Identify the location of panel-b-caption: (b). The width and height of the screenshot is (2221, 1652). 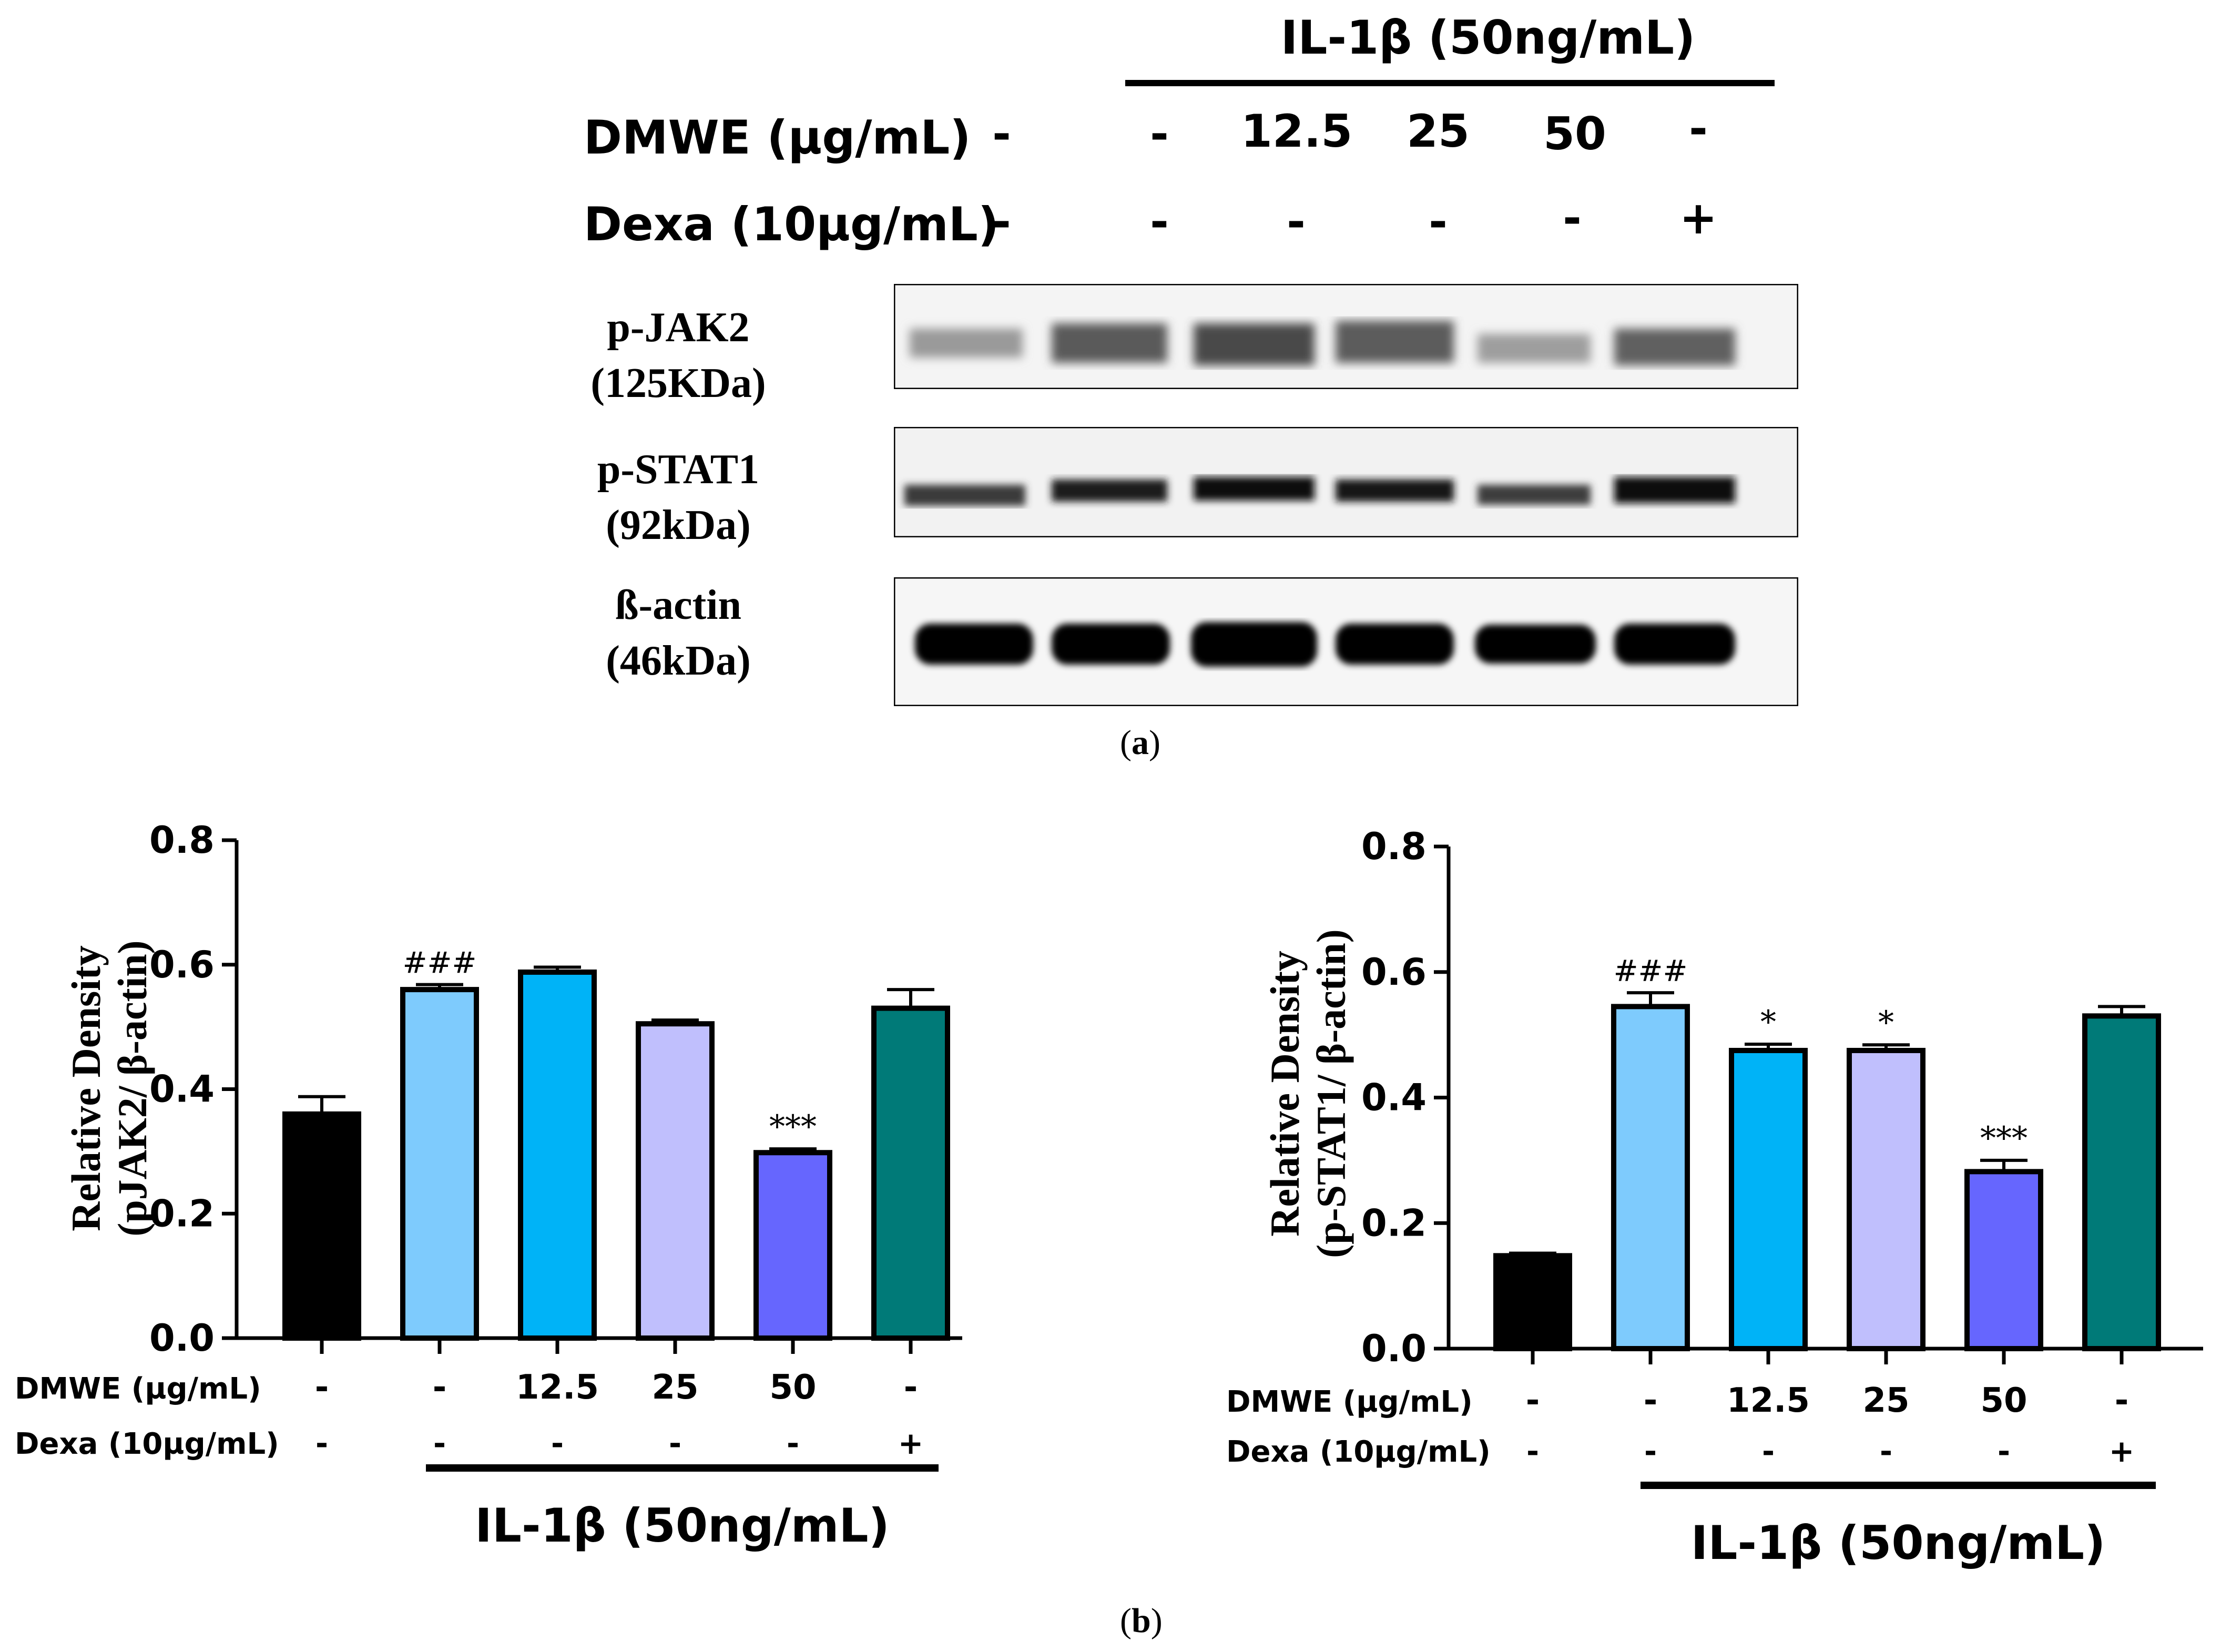
(1141, 1621).